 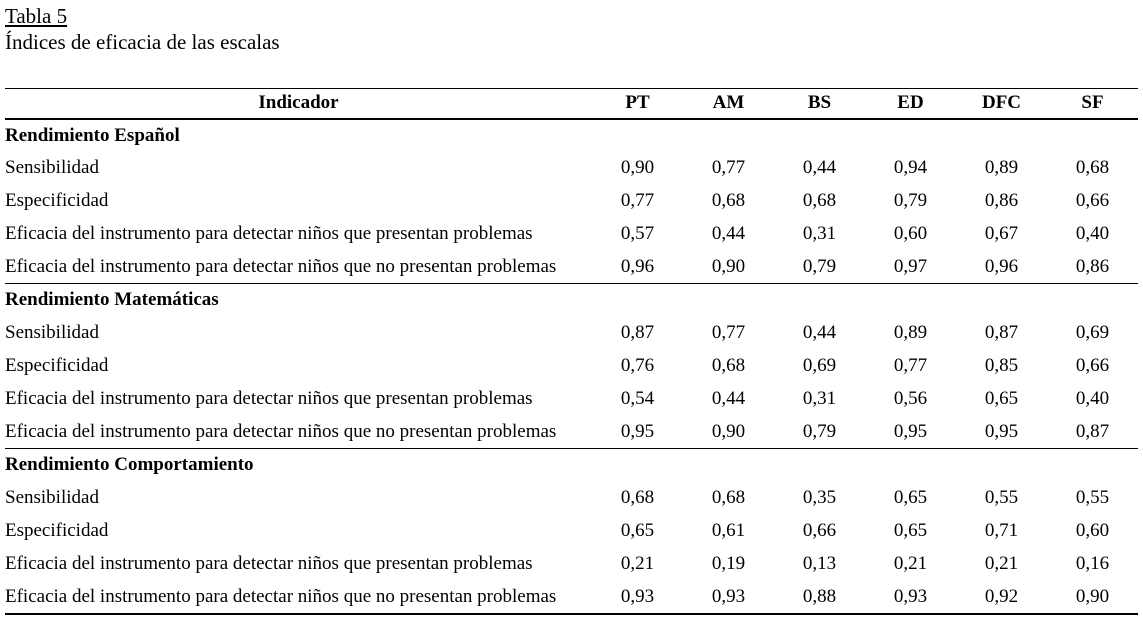 I want to click on value-cell: 0,97, so click(x=910, y=266).